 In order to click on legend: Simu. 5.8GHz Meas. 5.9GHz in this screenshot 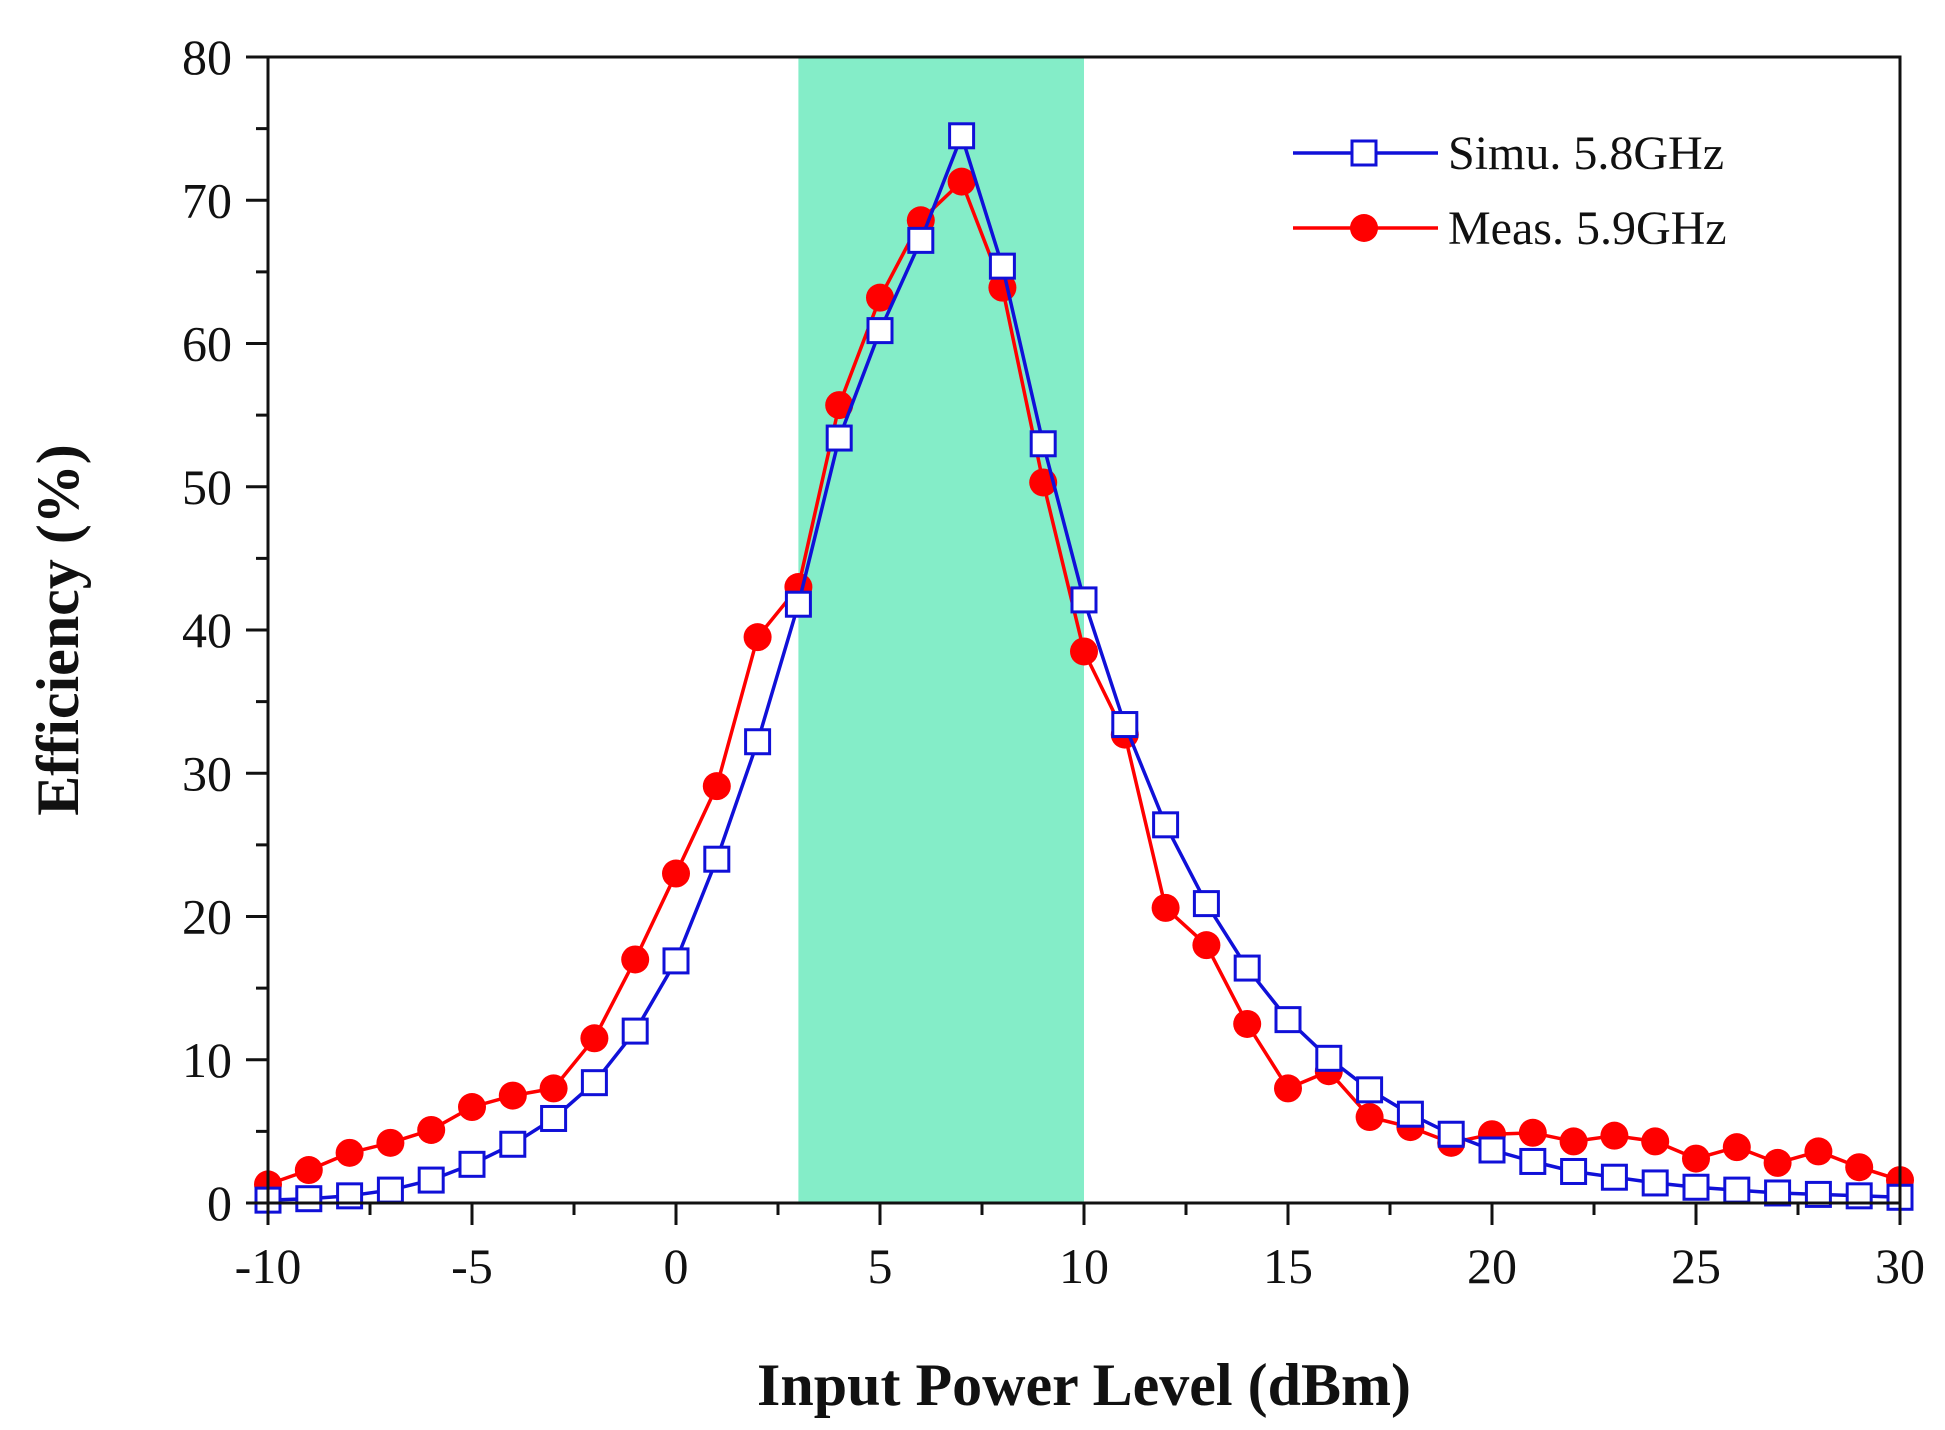, I will do `click(1510, 191)`.